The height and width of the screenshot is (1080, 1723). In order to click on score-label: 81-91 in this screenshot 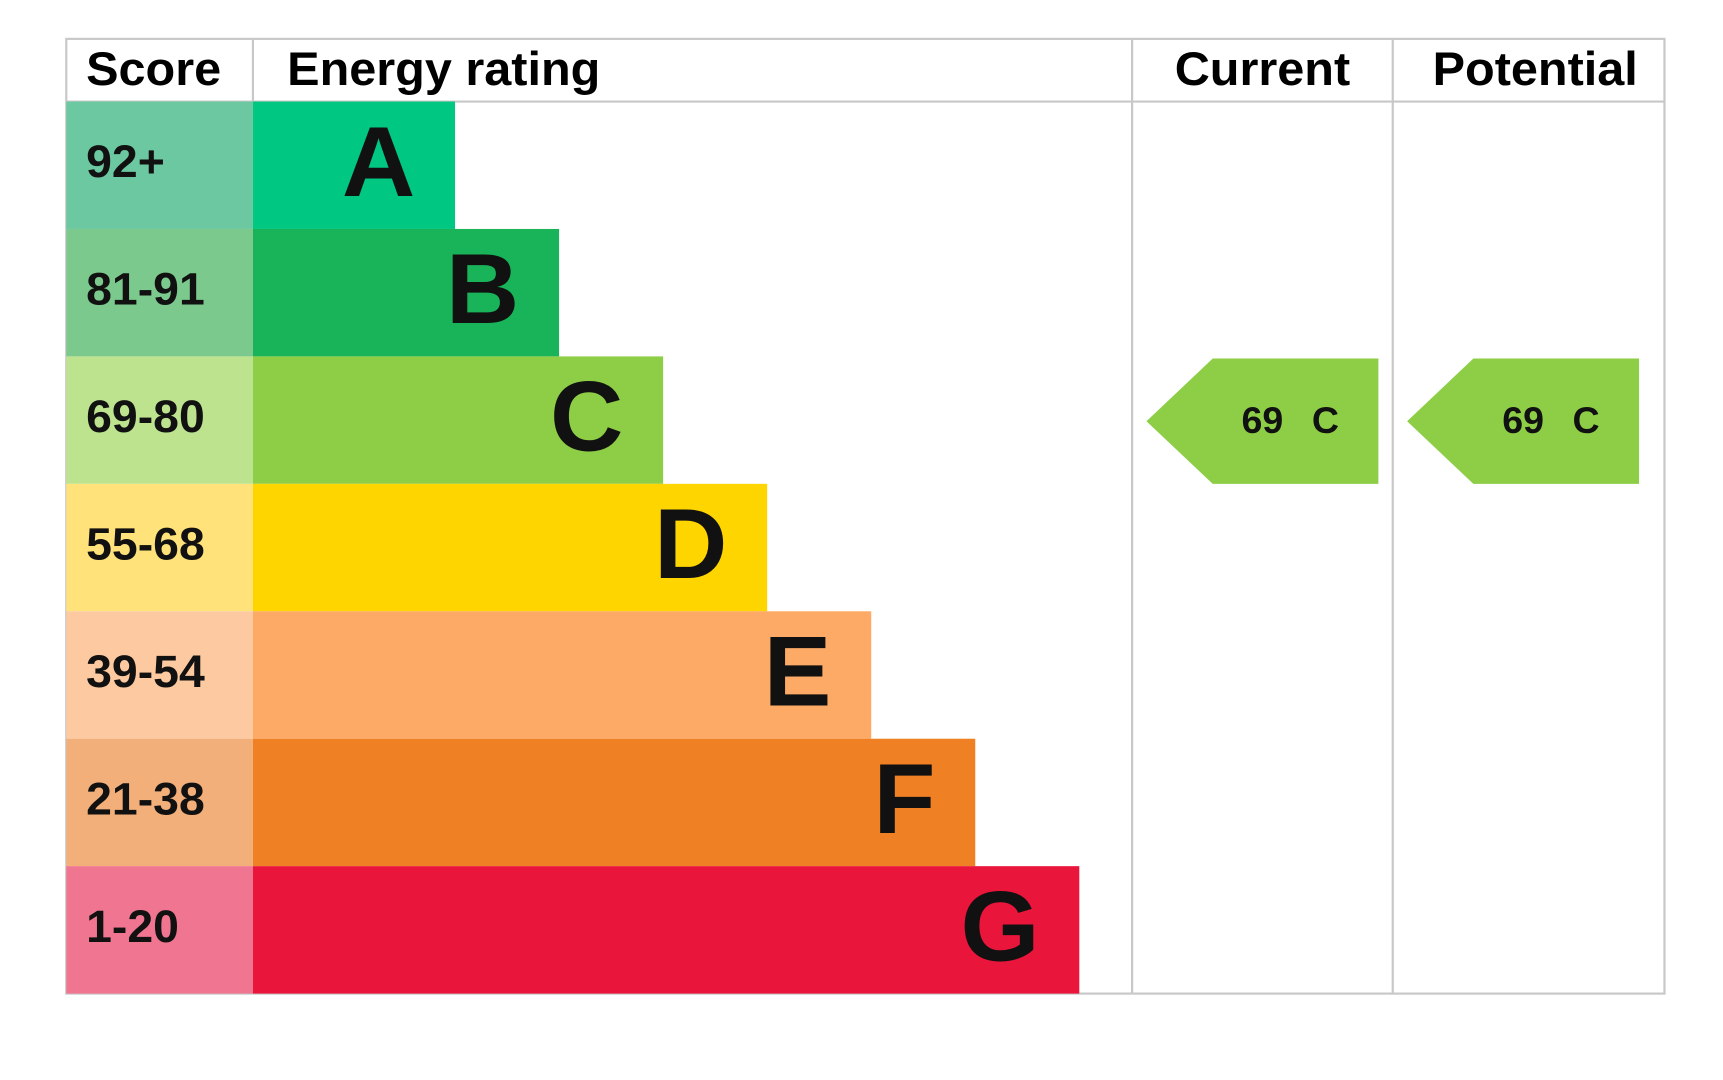, I will do `click(145, 288)`.